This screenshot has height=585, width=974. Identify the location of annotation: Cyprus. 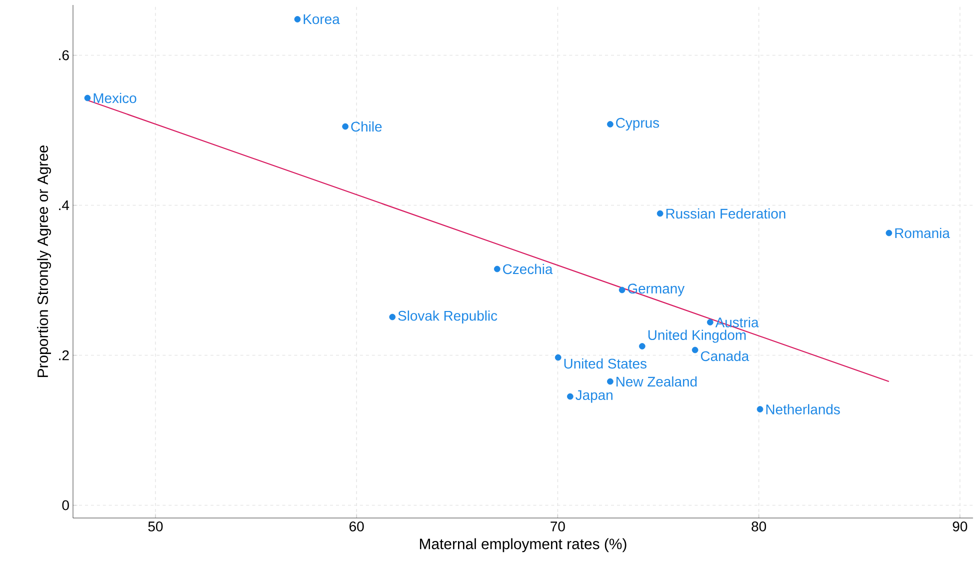
(638, 124).